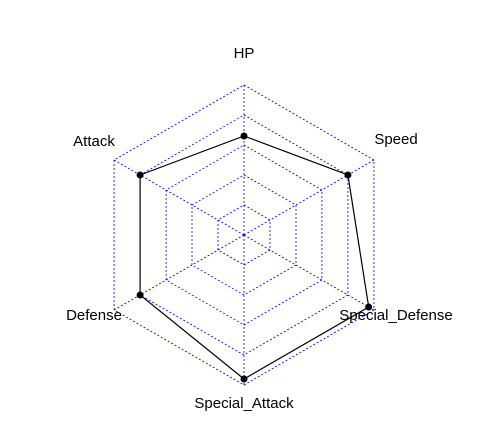  I want to click on data-point-defense, so click(140, 295).